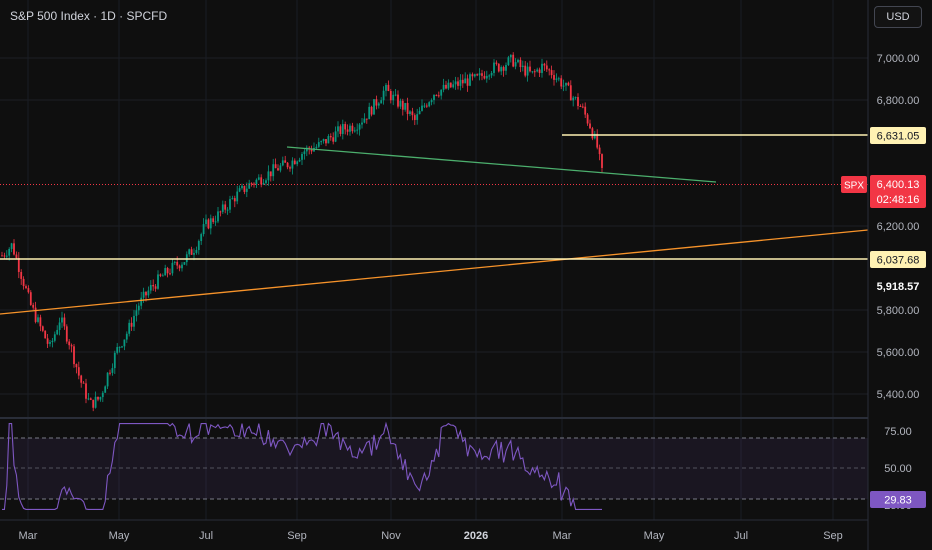 This screenshot has width=932, height=550. What do you see at coordinates (898, 432) in the screenshot?
I see `rsi-tick-label: 75.00` at bounding box center [898, 432].